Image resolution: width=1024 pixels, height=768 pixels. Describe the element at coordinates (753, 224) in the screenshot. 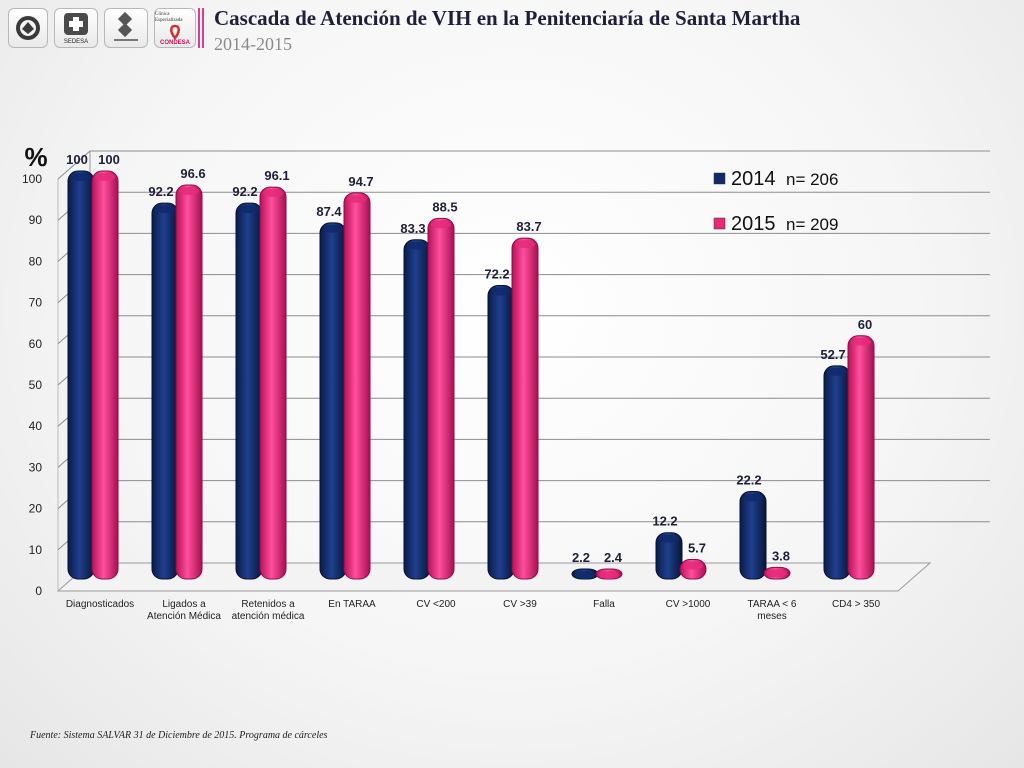

I see `legend-year-2015: 2015` at that location.